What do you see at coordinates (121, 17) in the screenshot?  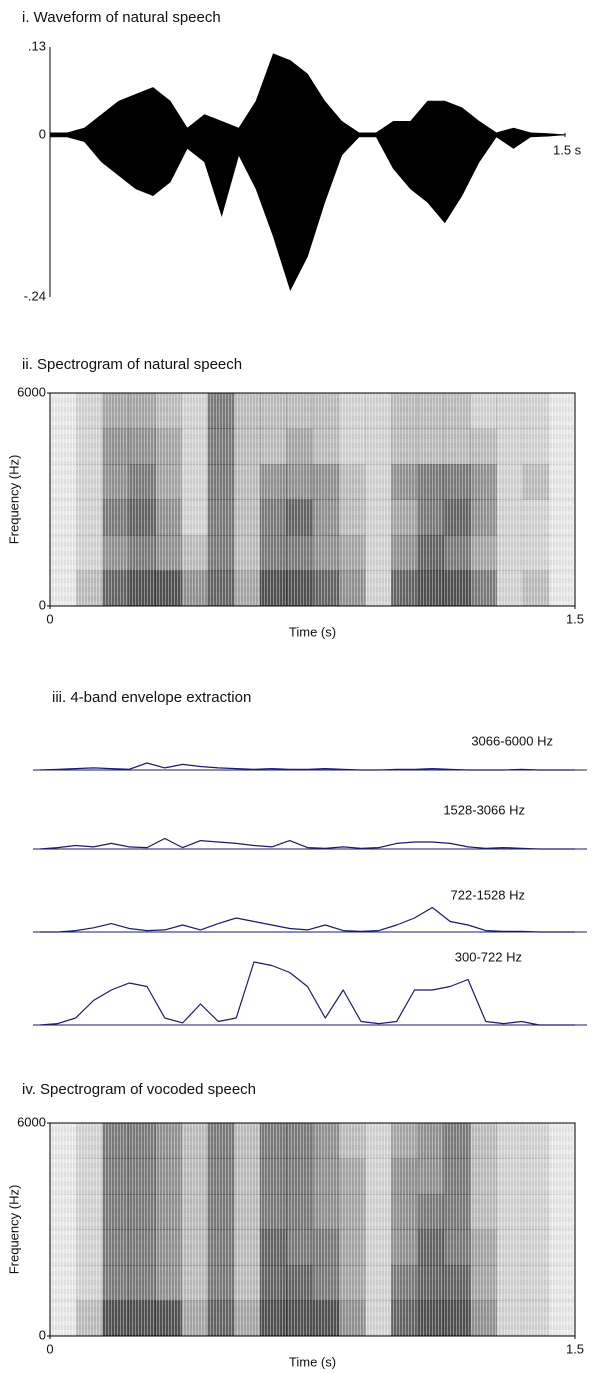 I see `panel-title: i. Waveform of natural speech` at bounding box center [121, 17].